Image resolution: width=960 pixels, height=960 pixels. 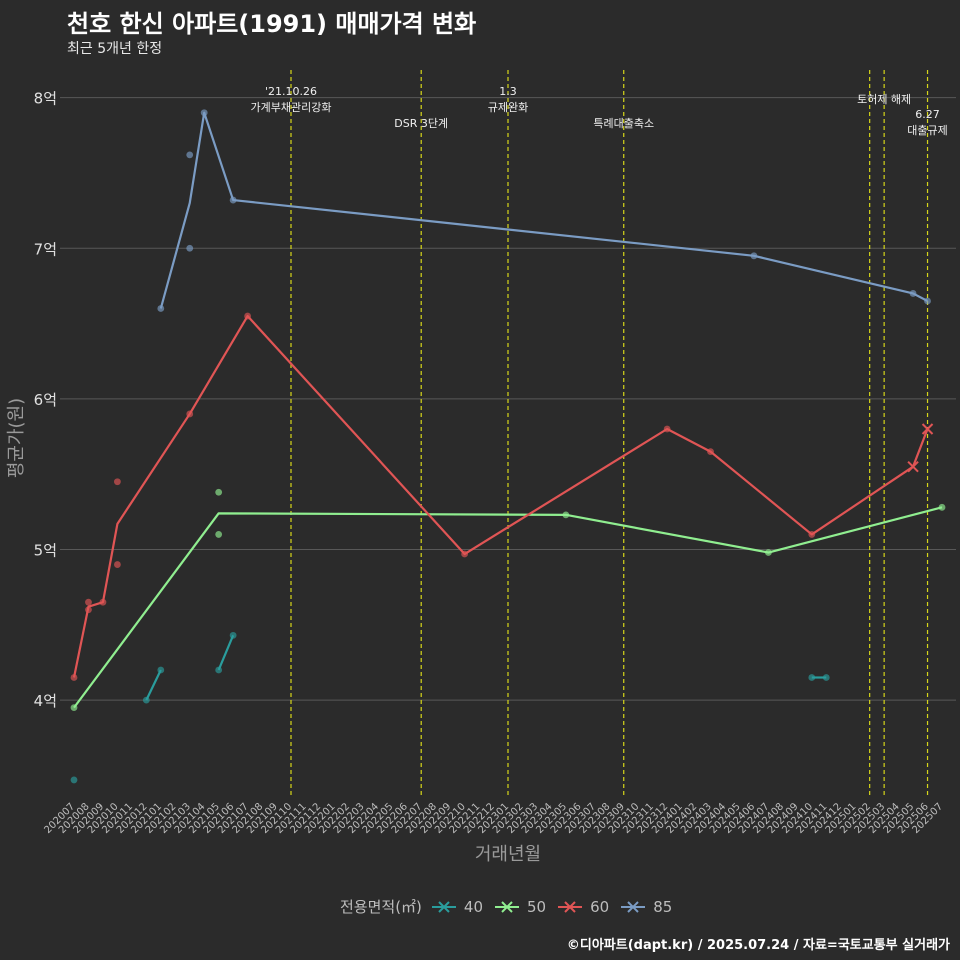 What do you see at coordinates (508, 854) in the screenshot?
I see `x-axis-label: 거래년월` at bounding box center [508, 854].